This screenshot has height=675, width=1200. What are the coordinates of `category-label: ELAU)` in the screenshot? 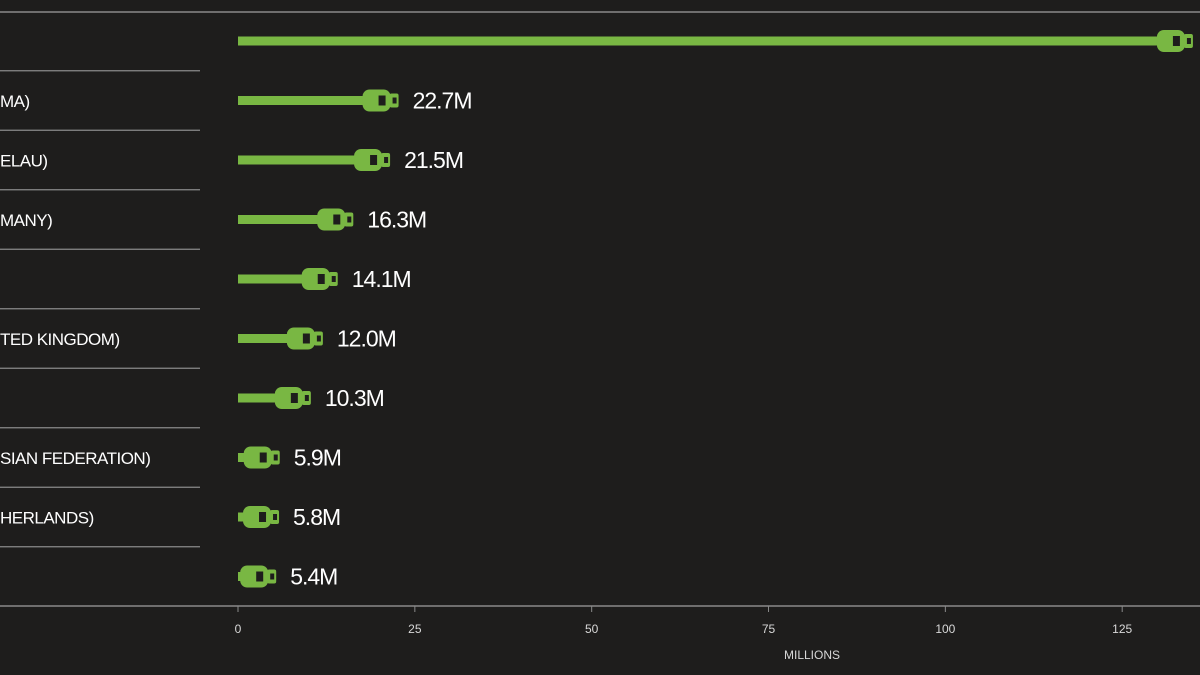 It's located at (24, 160).